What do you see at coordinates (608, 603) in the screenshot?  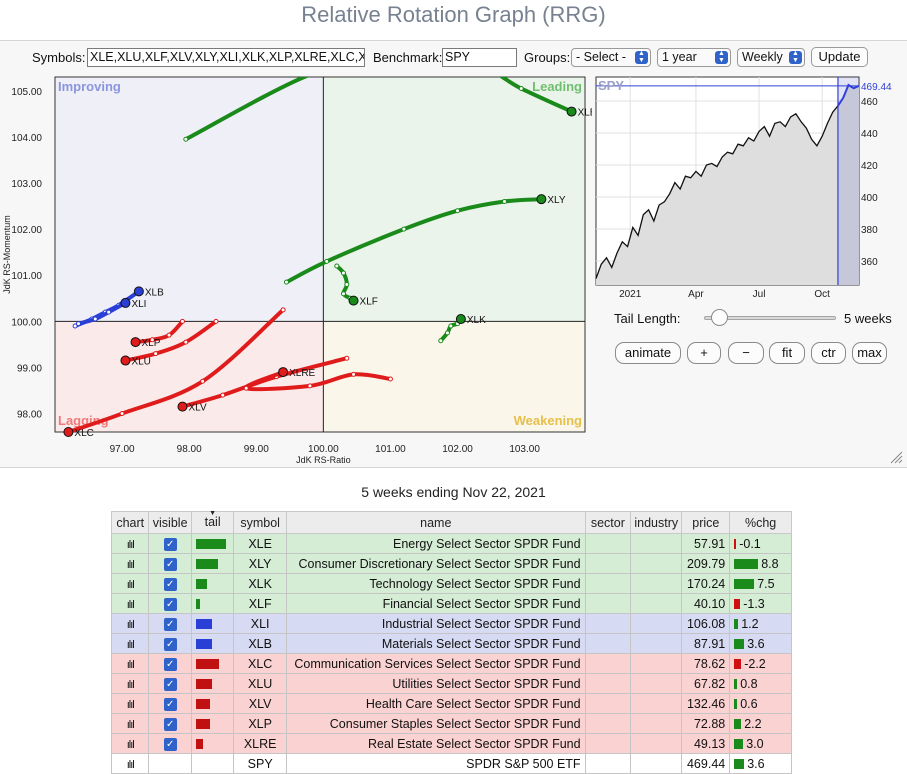 I see `sector-cell` at bounding box center [608, 603].